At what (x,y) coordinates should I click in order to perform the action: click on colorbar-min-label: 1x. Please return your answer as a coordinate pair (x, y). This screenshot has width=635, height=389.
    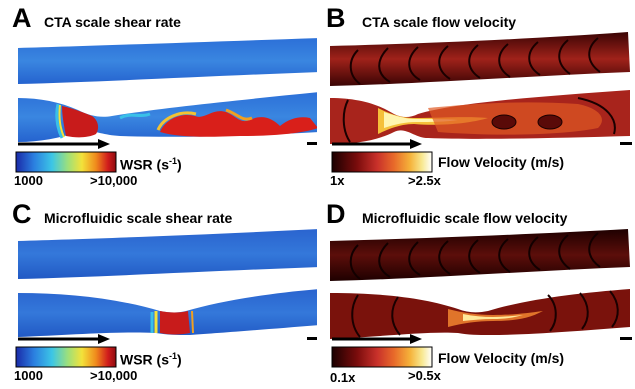
    Looking at the image, I should click on (337, 180).